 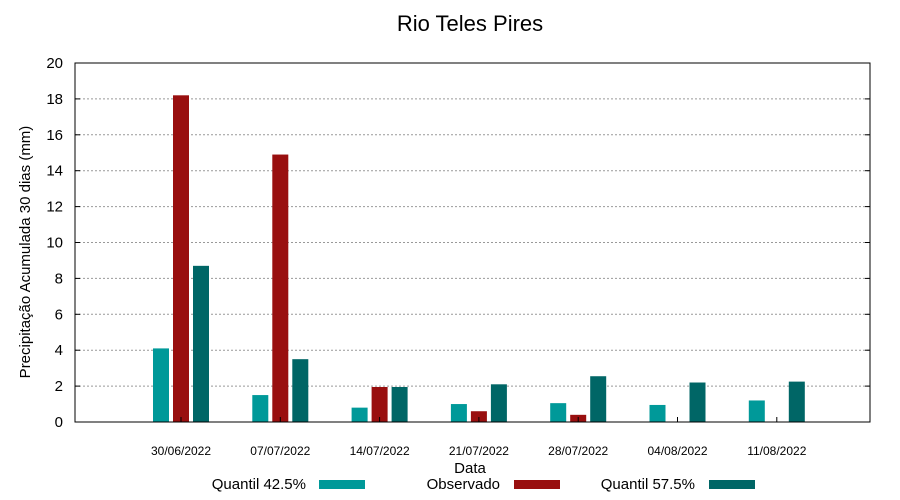 What do you see at coordinates (59, 386) in the screenshot?
I see `y-tick-label: 2` at bounding box center [59, 386].